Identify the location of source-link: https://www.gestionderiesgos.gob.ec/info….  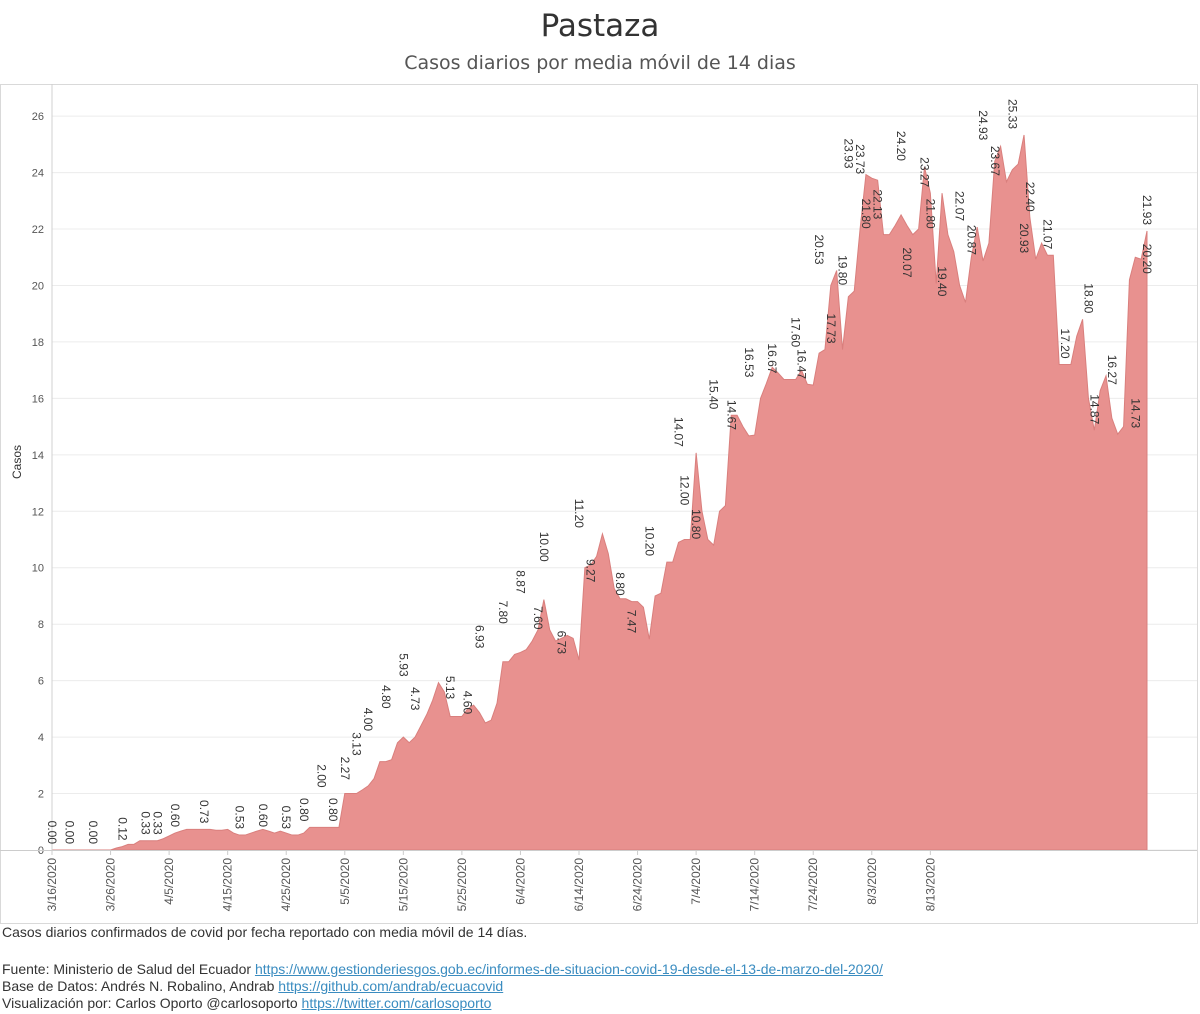
(568, 969).